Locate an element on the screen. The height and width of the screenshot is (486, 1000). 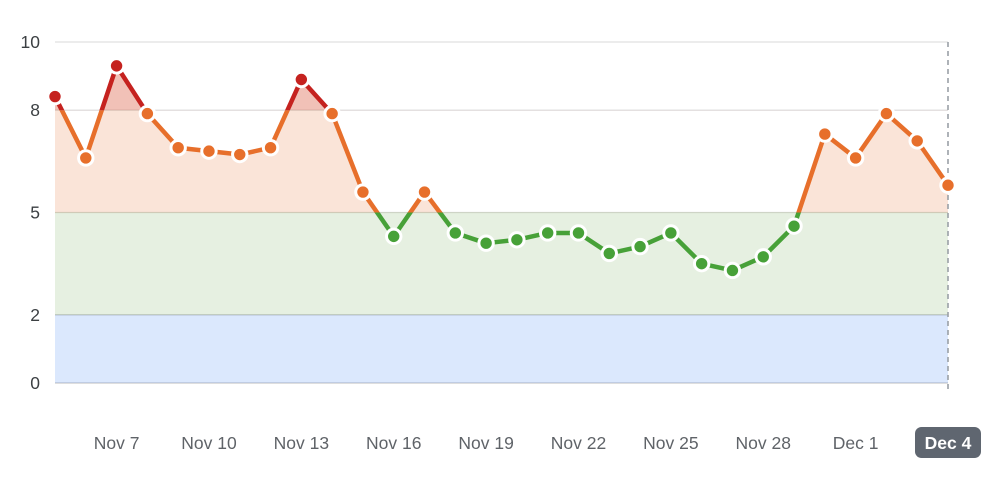
y-tick-label: 2 is located at coordinates (35, 315).